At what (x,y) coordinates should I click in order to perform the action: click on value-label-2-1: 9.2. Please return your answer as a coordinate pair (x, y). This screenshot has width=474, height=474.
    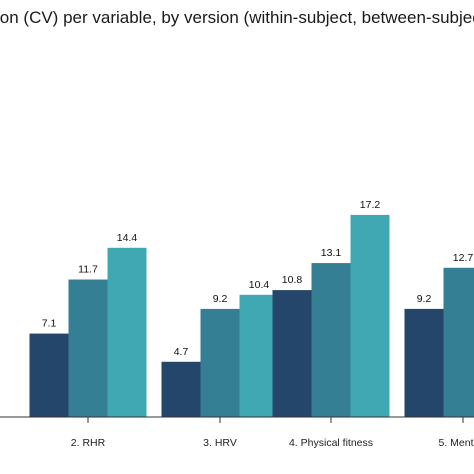
    Looking at the image, I should click on (220, 299).